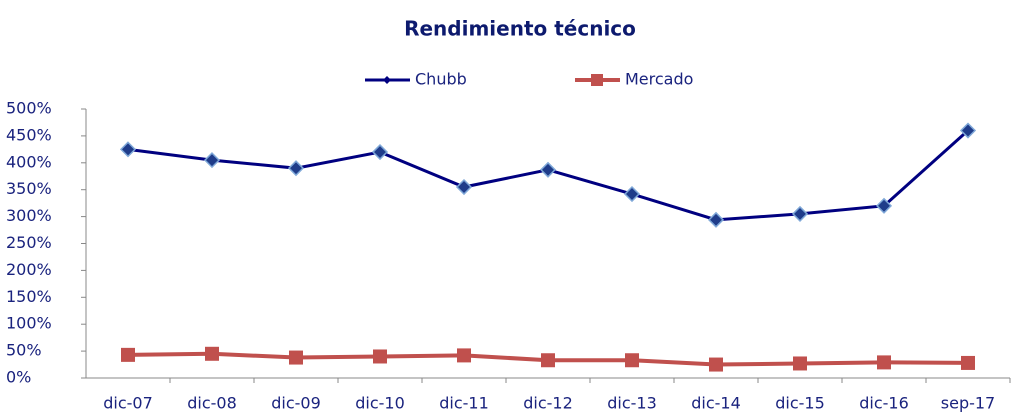 The image size is (1011, 412). Describe the element at coordinates (968, 403) in the screenshot. I see `x-tick-label: sep-17` at that location.